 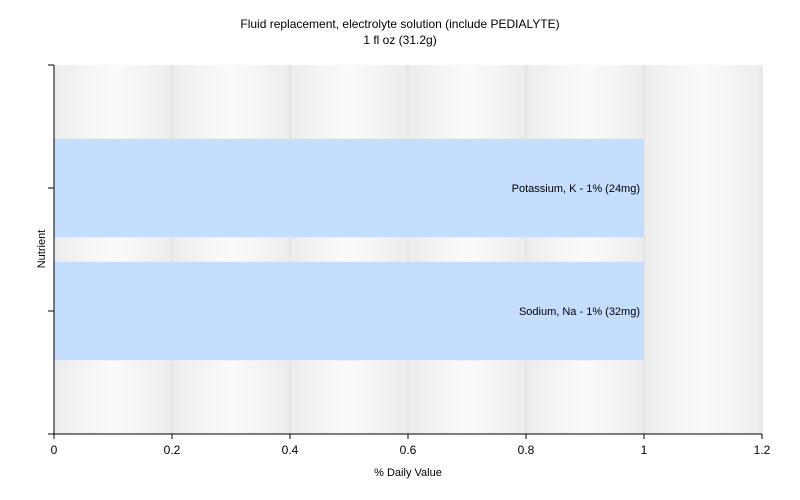 What do you see at coordinates (579, 312) in the screenshot?
I see `bar-label: Sodium, Na - 1% (32mg)` at bounding box center [579, 312].